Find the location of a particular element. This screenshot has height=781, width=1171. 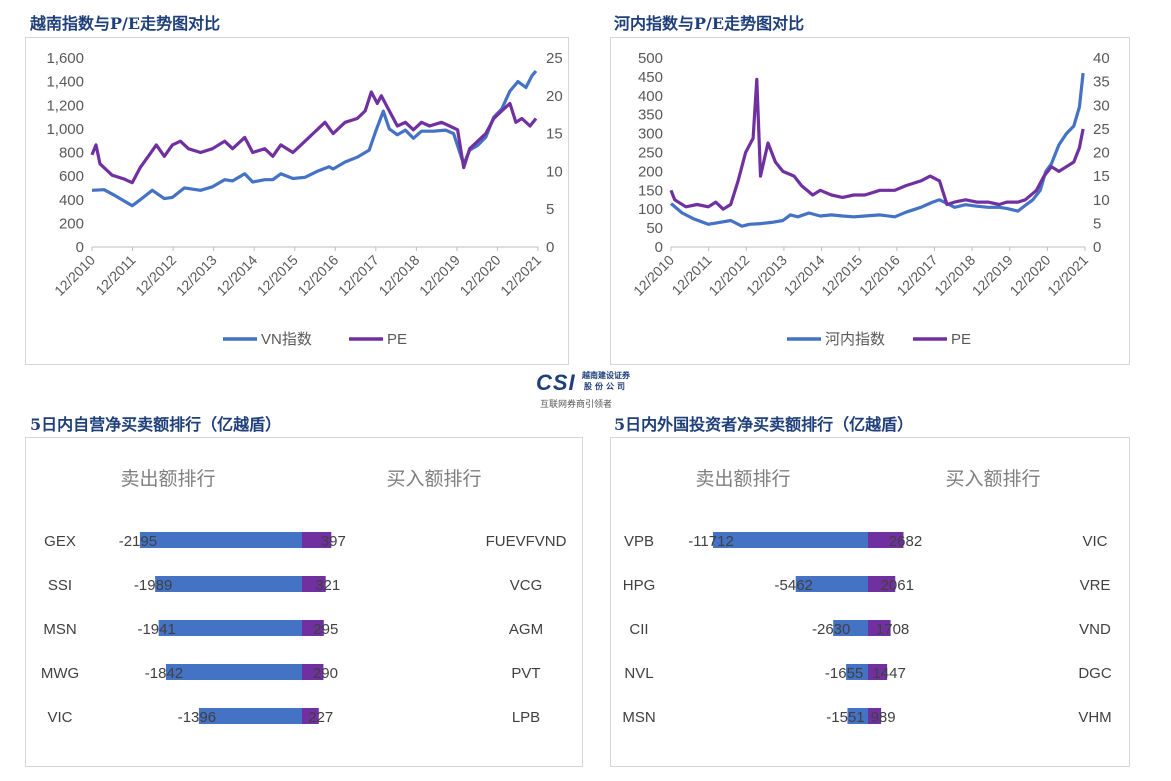

sell-ticker-label: VPB is located at coordinates (639, 541).